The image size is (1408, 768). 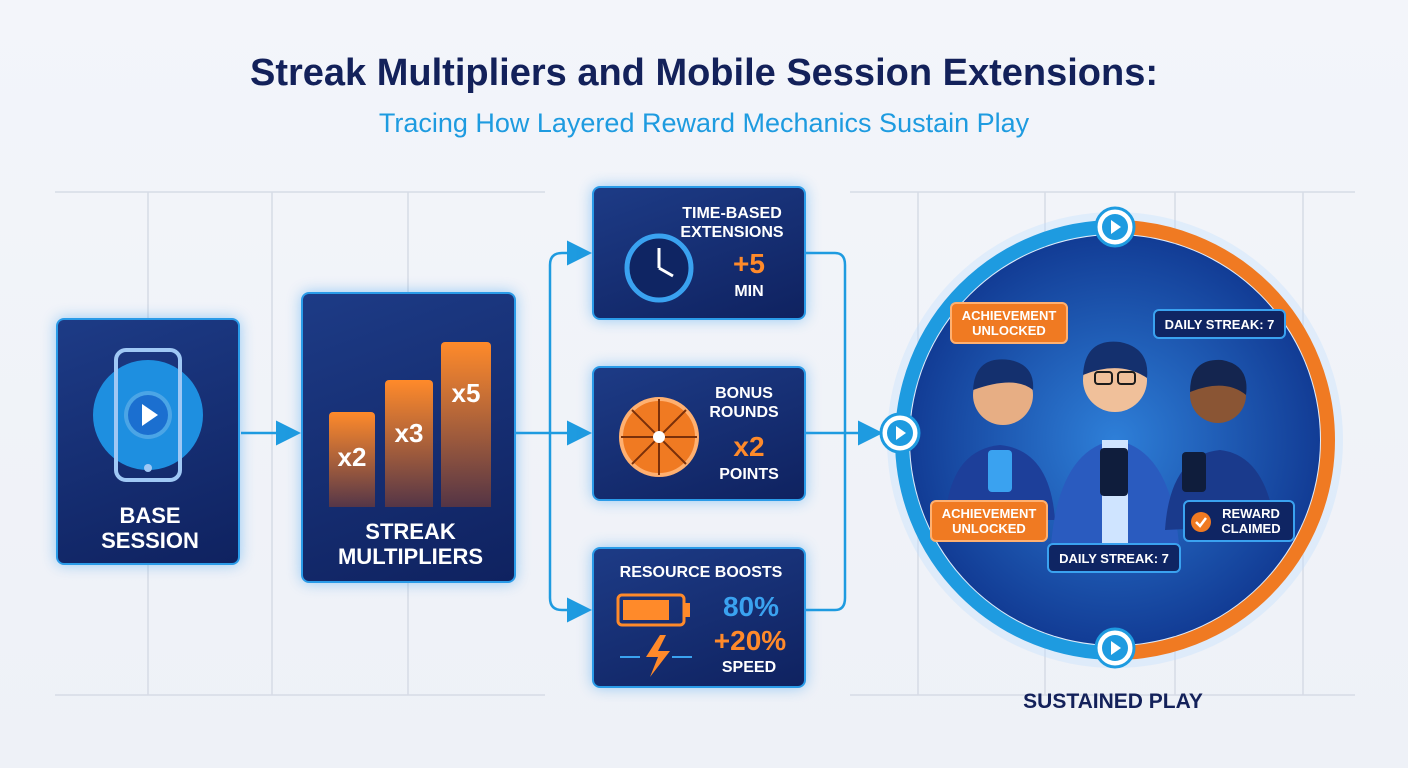 What do you see at coordinates (352, 457) in the screenshot?
I see `multiplier: x2` at bounding box center [352, 457].